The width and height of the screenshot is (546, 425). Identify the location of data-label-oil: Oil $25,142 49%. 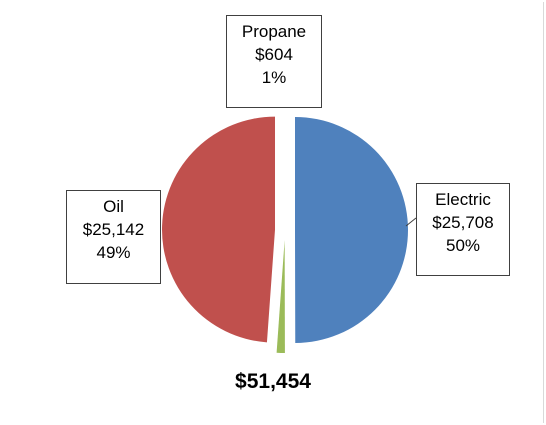
(113, 237).